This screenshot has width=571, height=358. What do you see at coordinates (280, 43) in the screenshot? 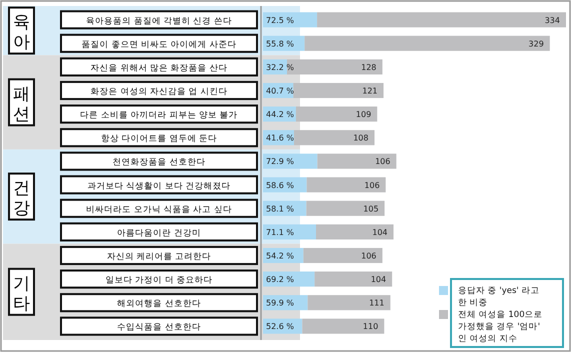
I see `data-label: 55.8 %` at bounding box center [280, 43].